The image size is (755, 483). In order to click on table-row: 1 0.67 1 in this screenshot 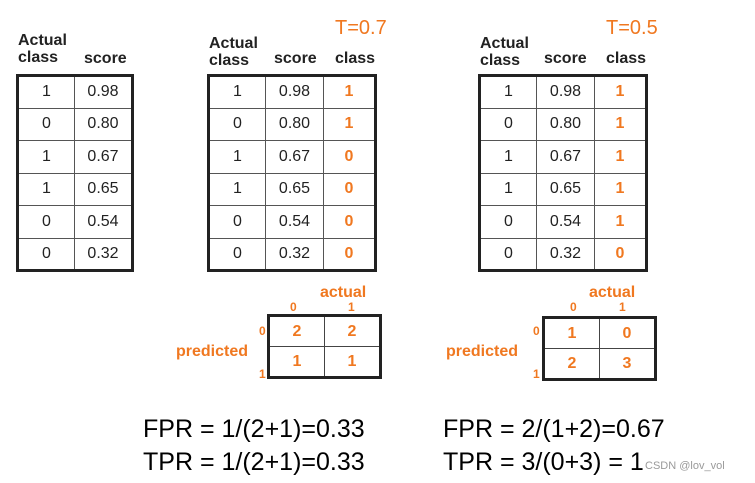, I will do `click(563, 157)`.